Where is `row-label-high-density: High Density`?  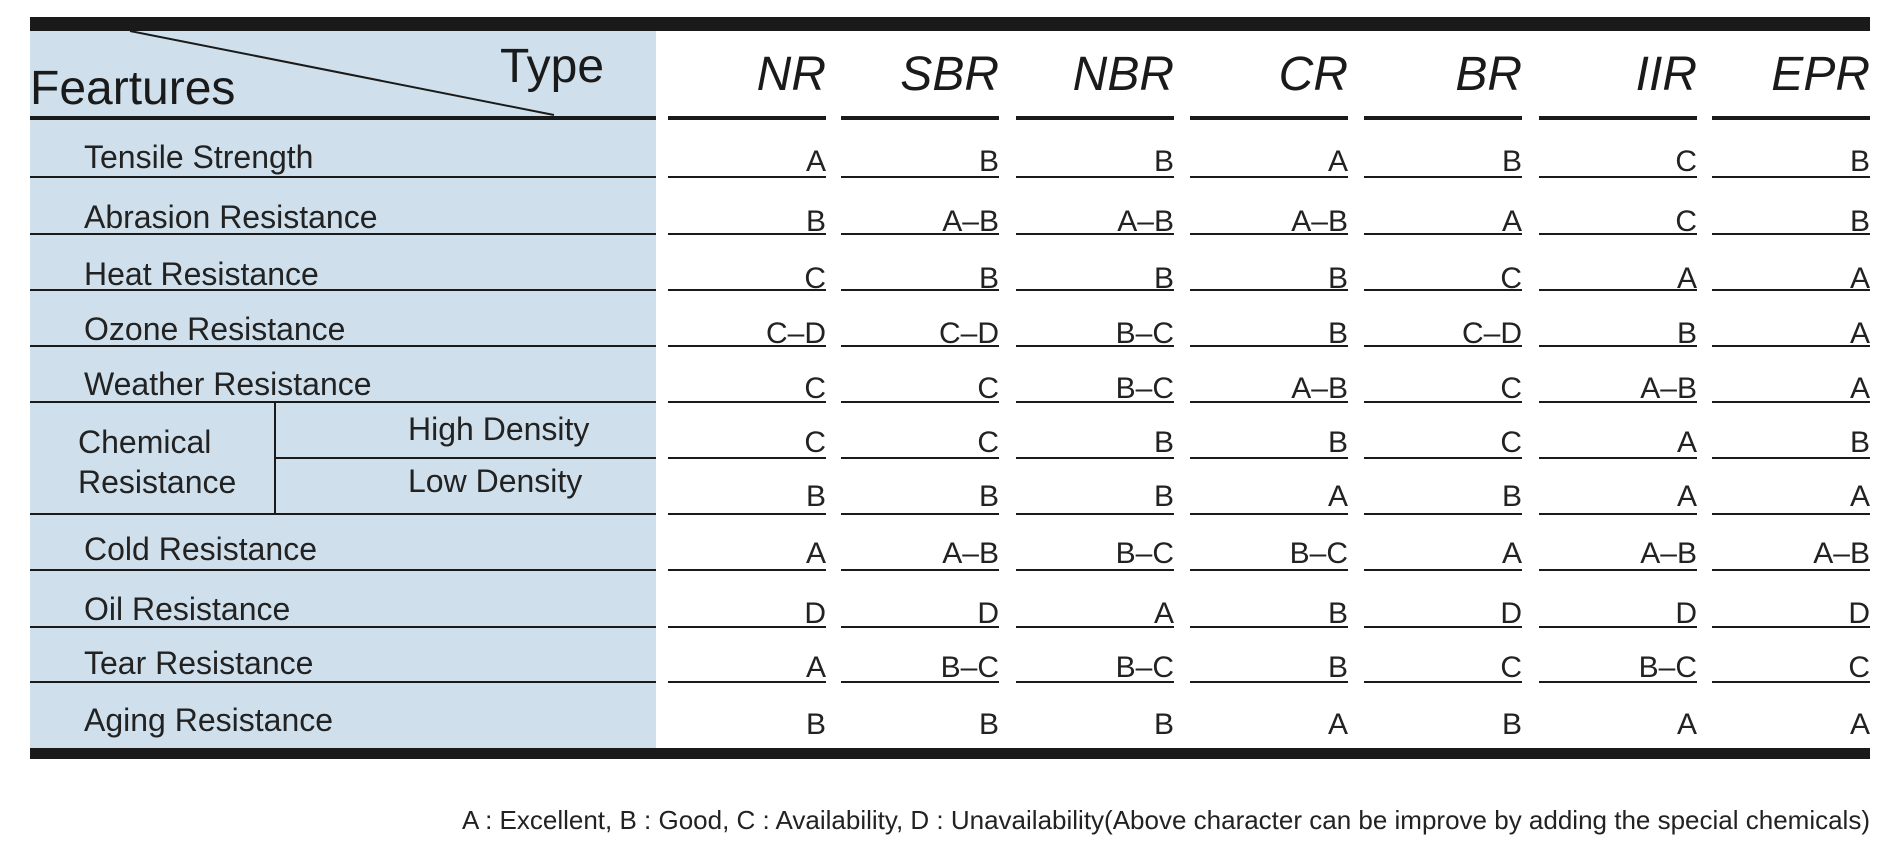
row-label-high-density: High Density is located at coordinates (499, 429).